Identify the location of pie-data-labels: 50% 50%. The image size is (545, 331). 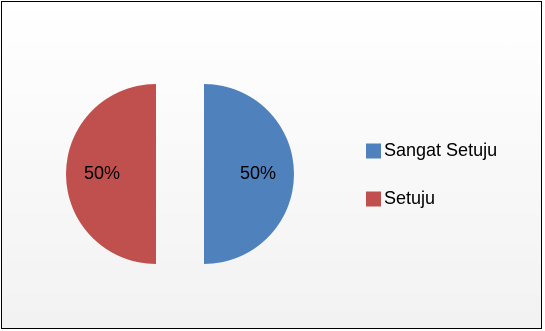
(180, 173).